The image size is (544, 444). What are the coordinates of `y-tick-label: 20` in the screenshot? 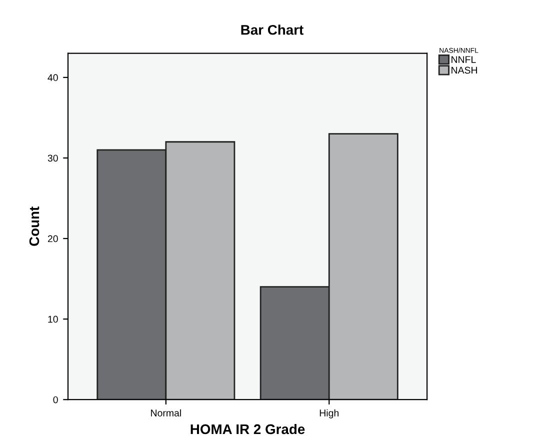 It's located at (53, 238).